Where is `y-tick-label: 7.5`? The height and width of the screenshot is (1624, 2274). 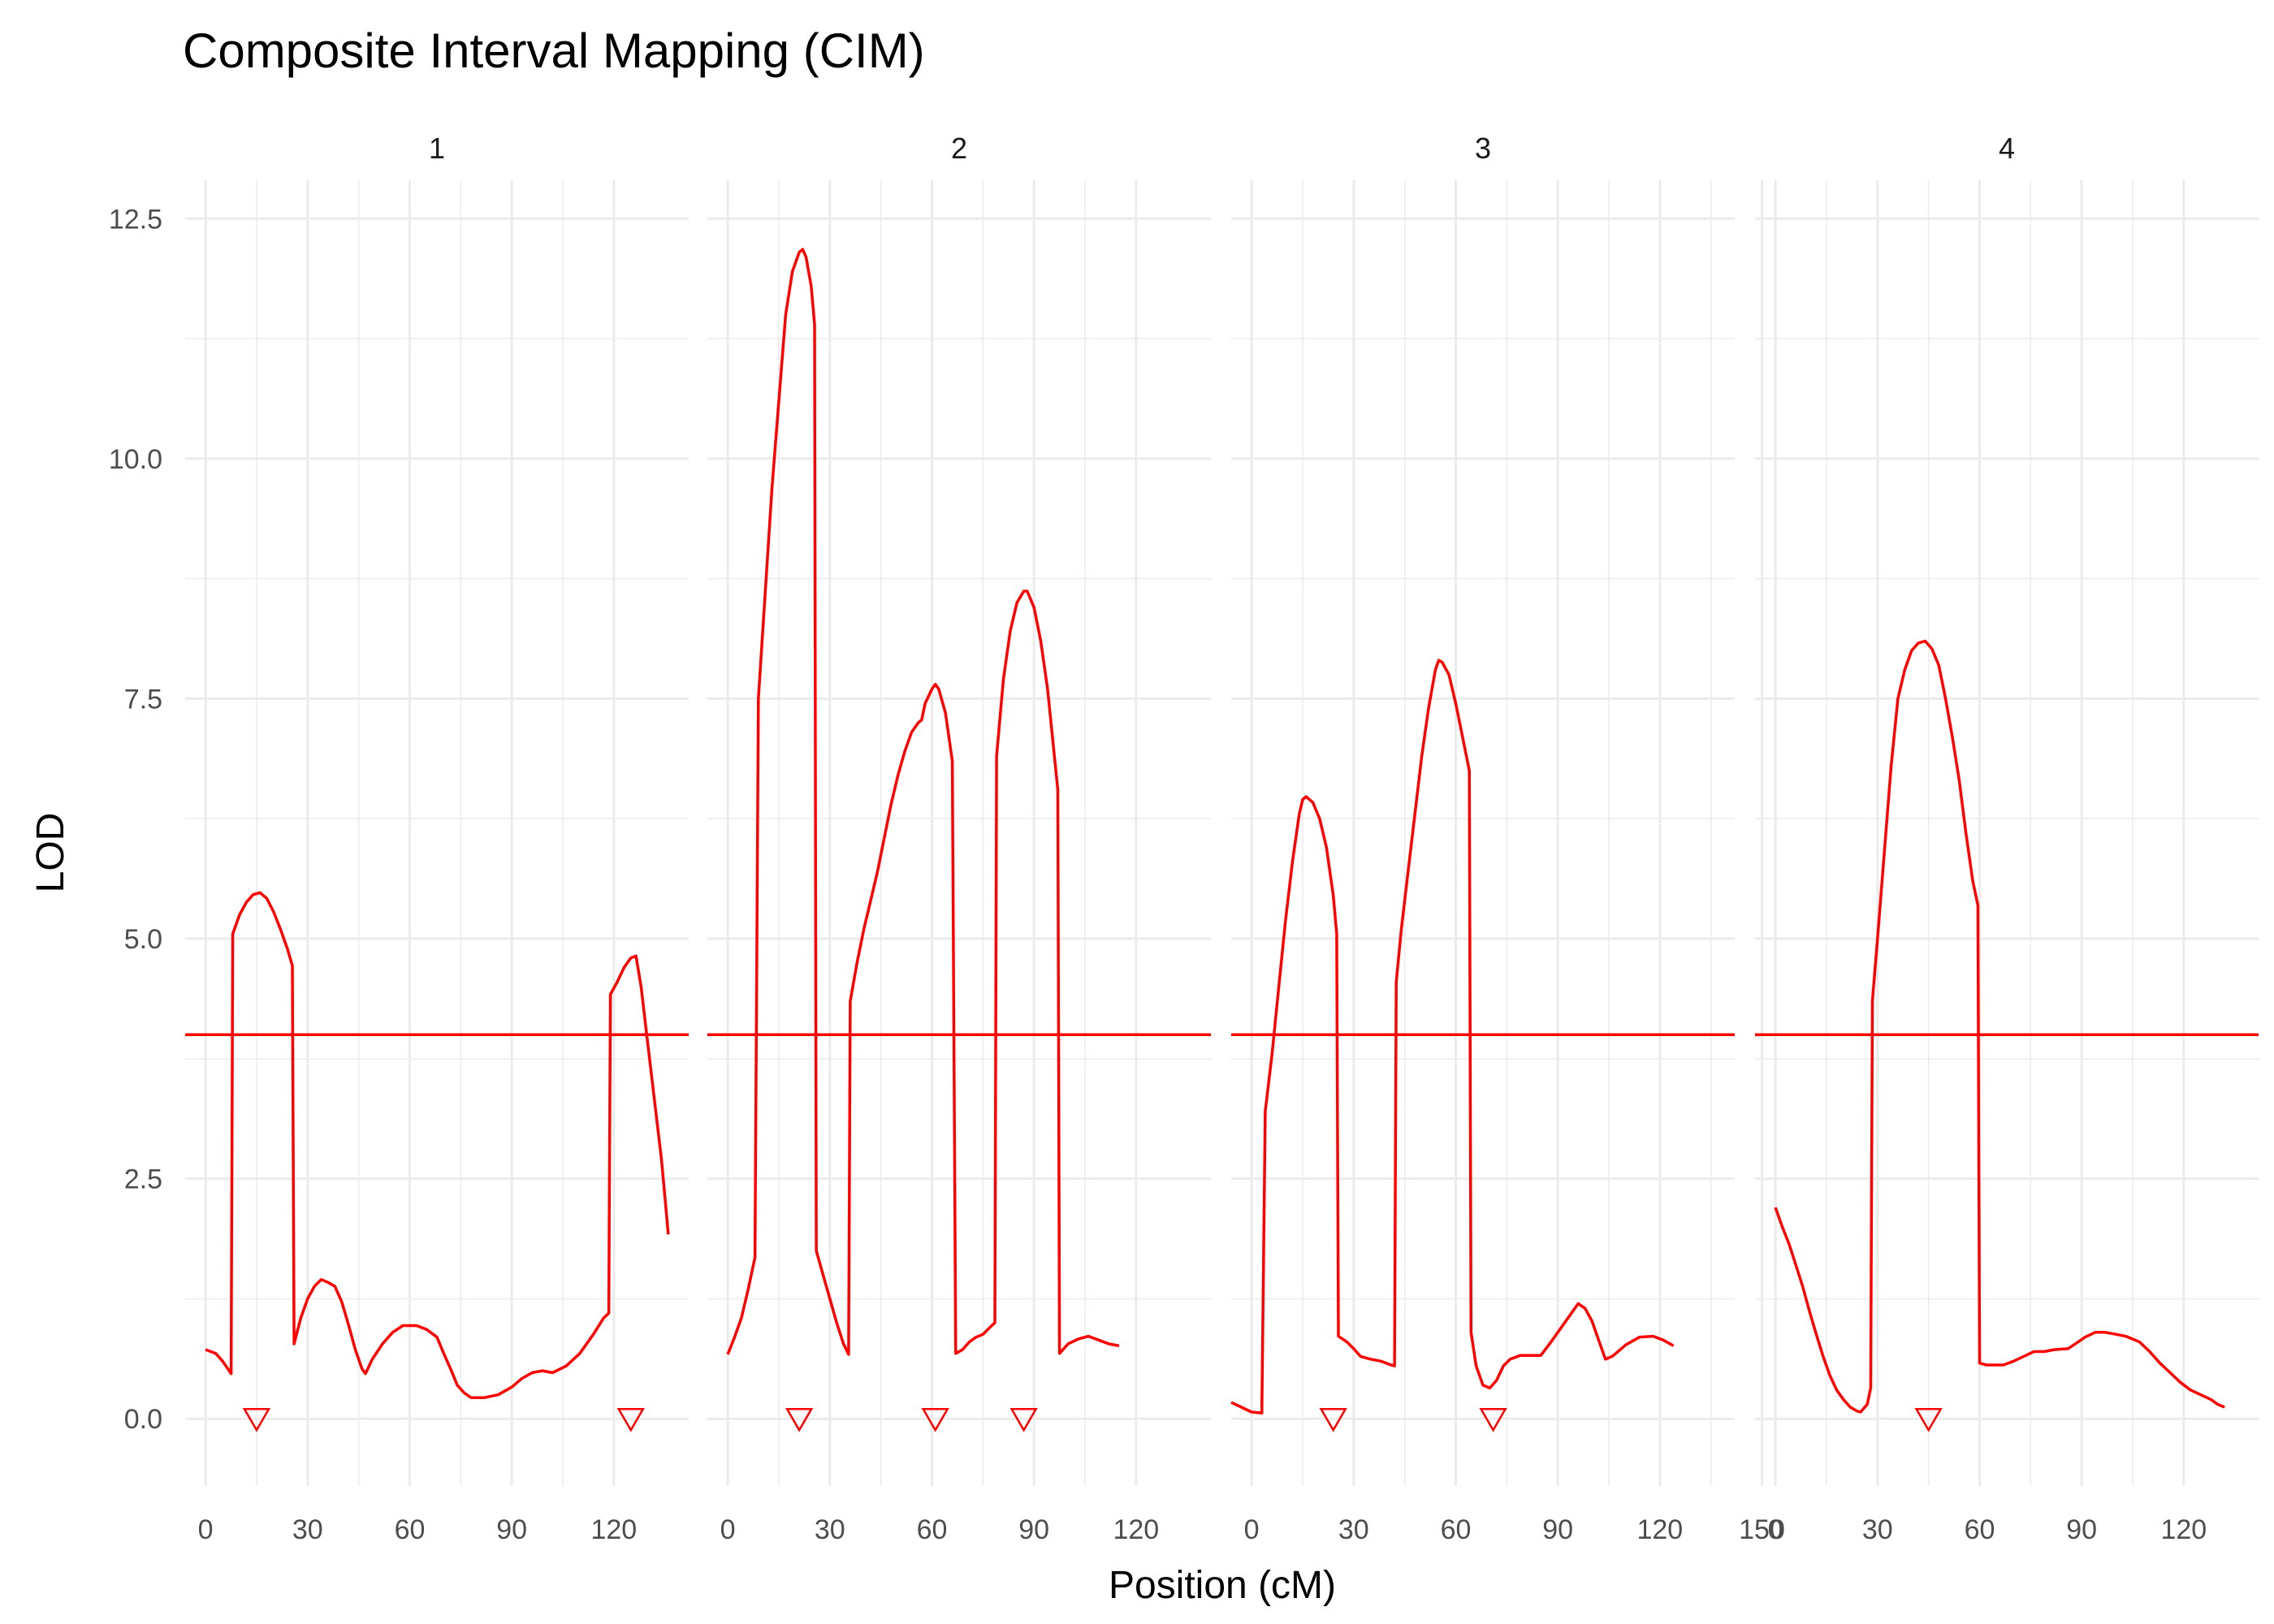 y-tick-label: 7.5 is located at coordinates (143, 700).